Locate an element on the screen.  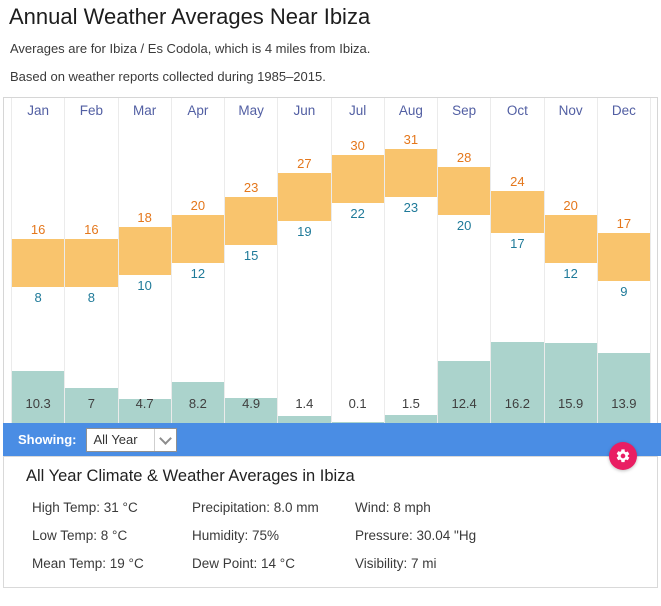
chart-column-nov: Nov 20 12 15.9 is located at coordinates (570, 260).